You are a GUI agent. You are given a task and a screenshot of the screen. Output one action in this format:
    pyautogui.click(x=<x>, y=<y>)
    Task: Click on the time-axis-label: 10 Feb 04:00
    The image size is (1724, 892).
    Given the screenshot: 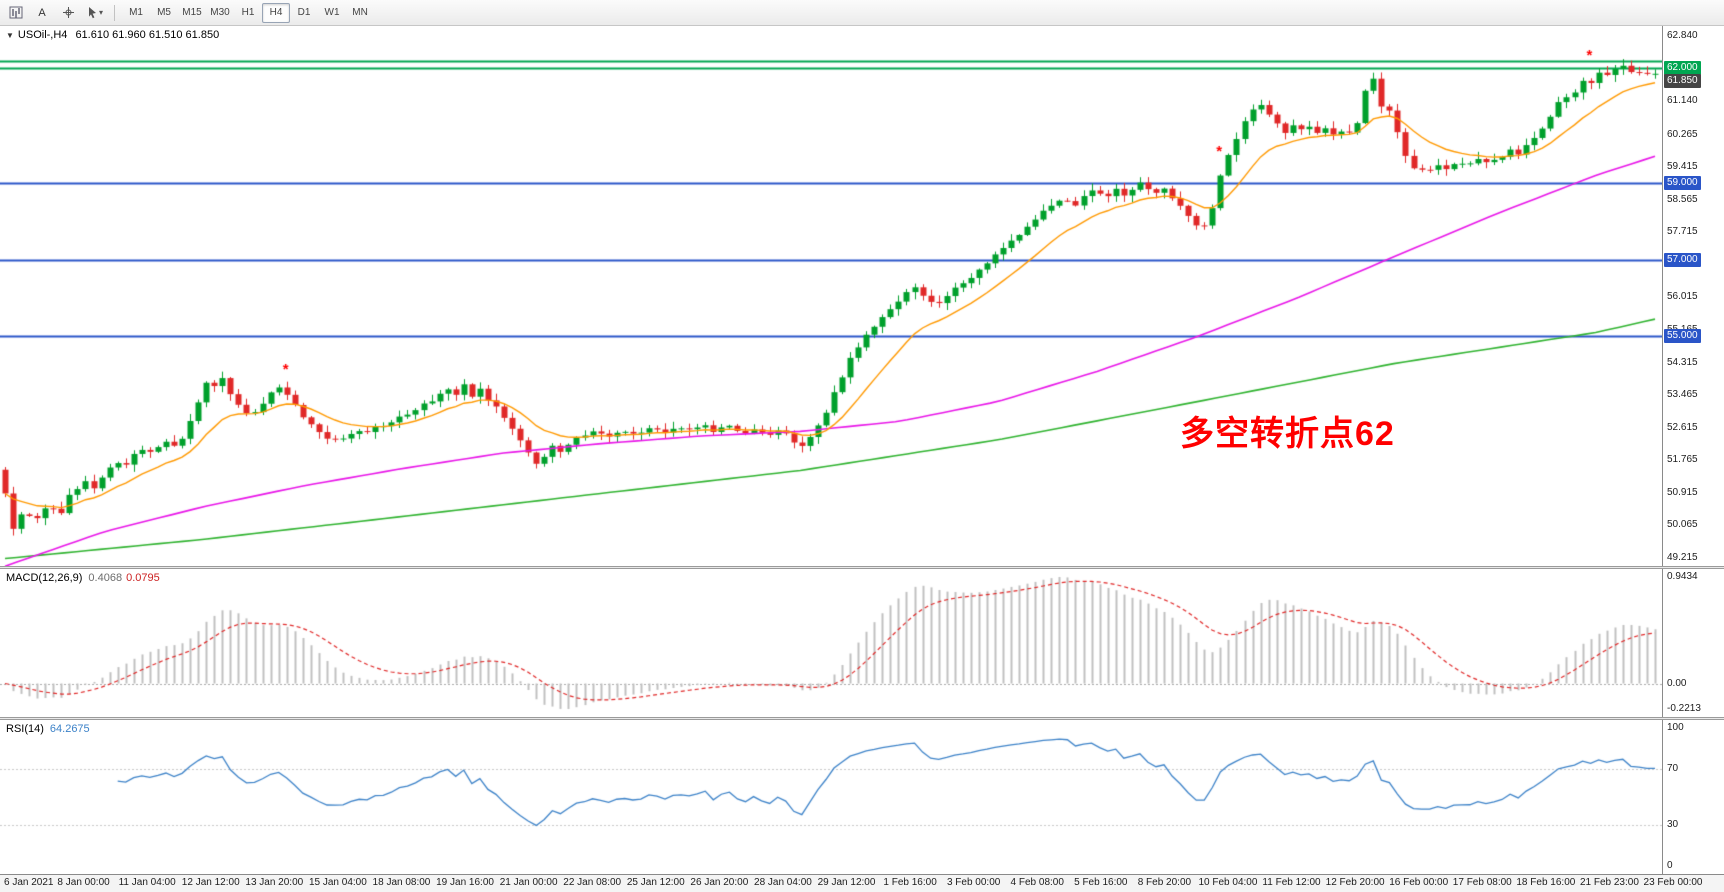 What is the action you would take?
    pyautogui.click(x=1228, y=882)
    